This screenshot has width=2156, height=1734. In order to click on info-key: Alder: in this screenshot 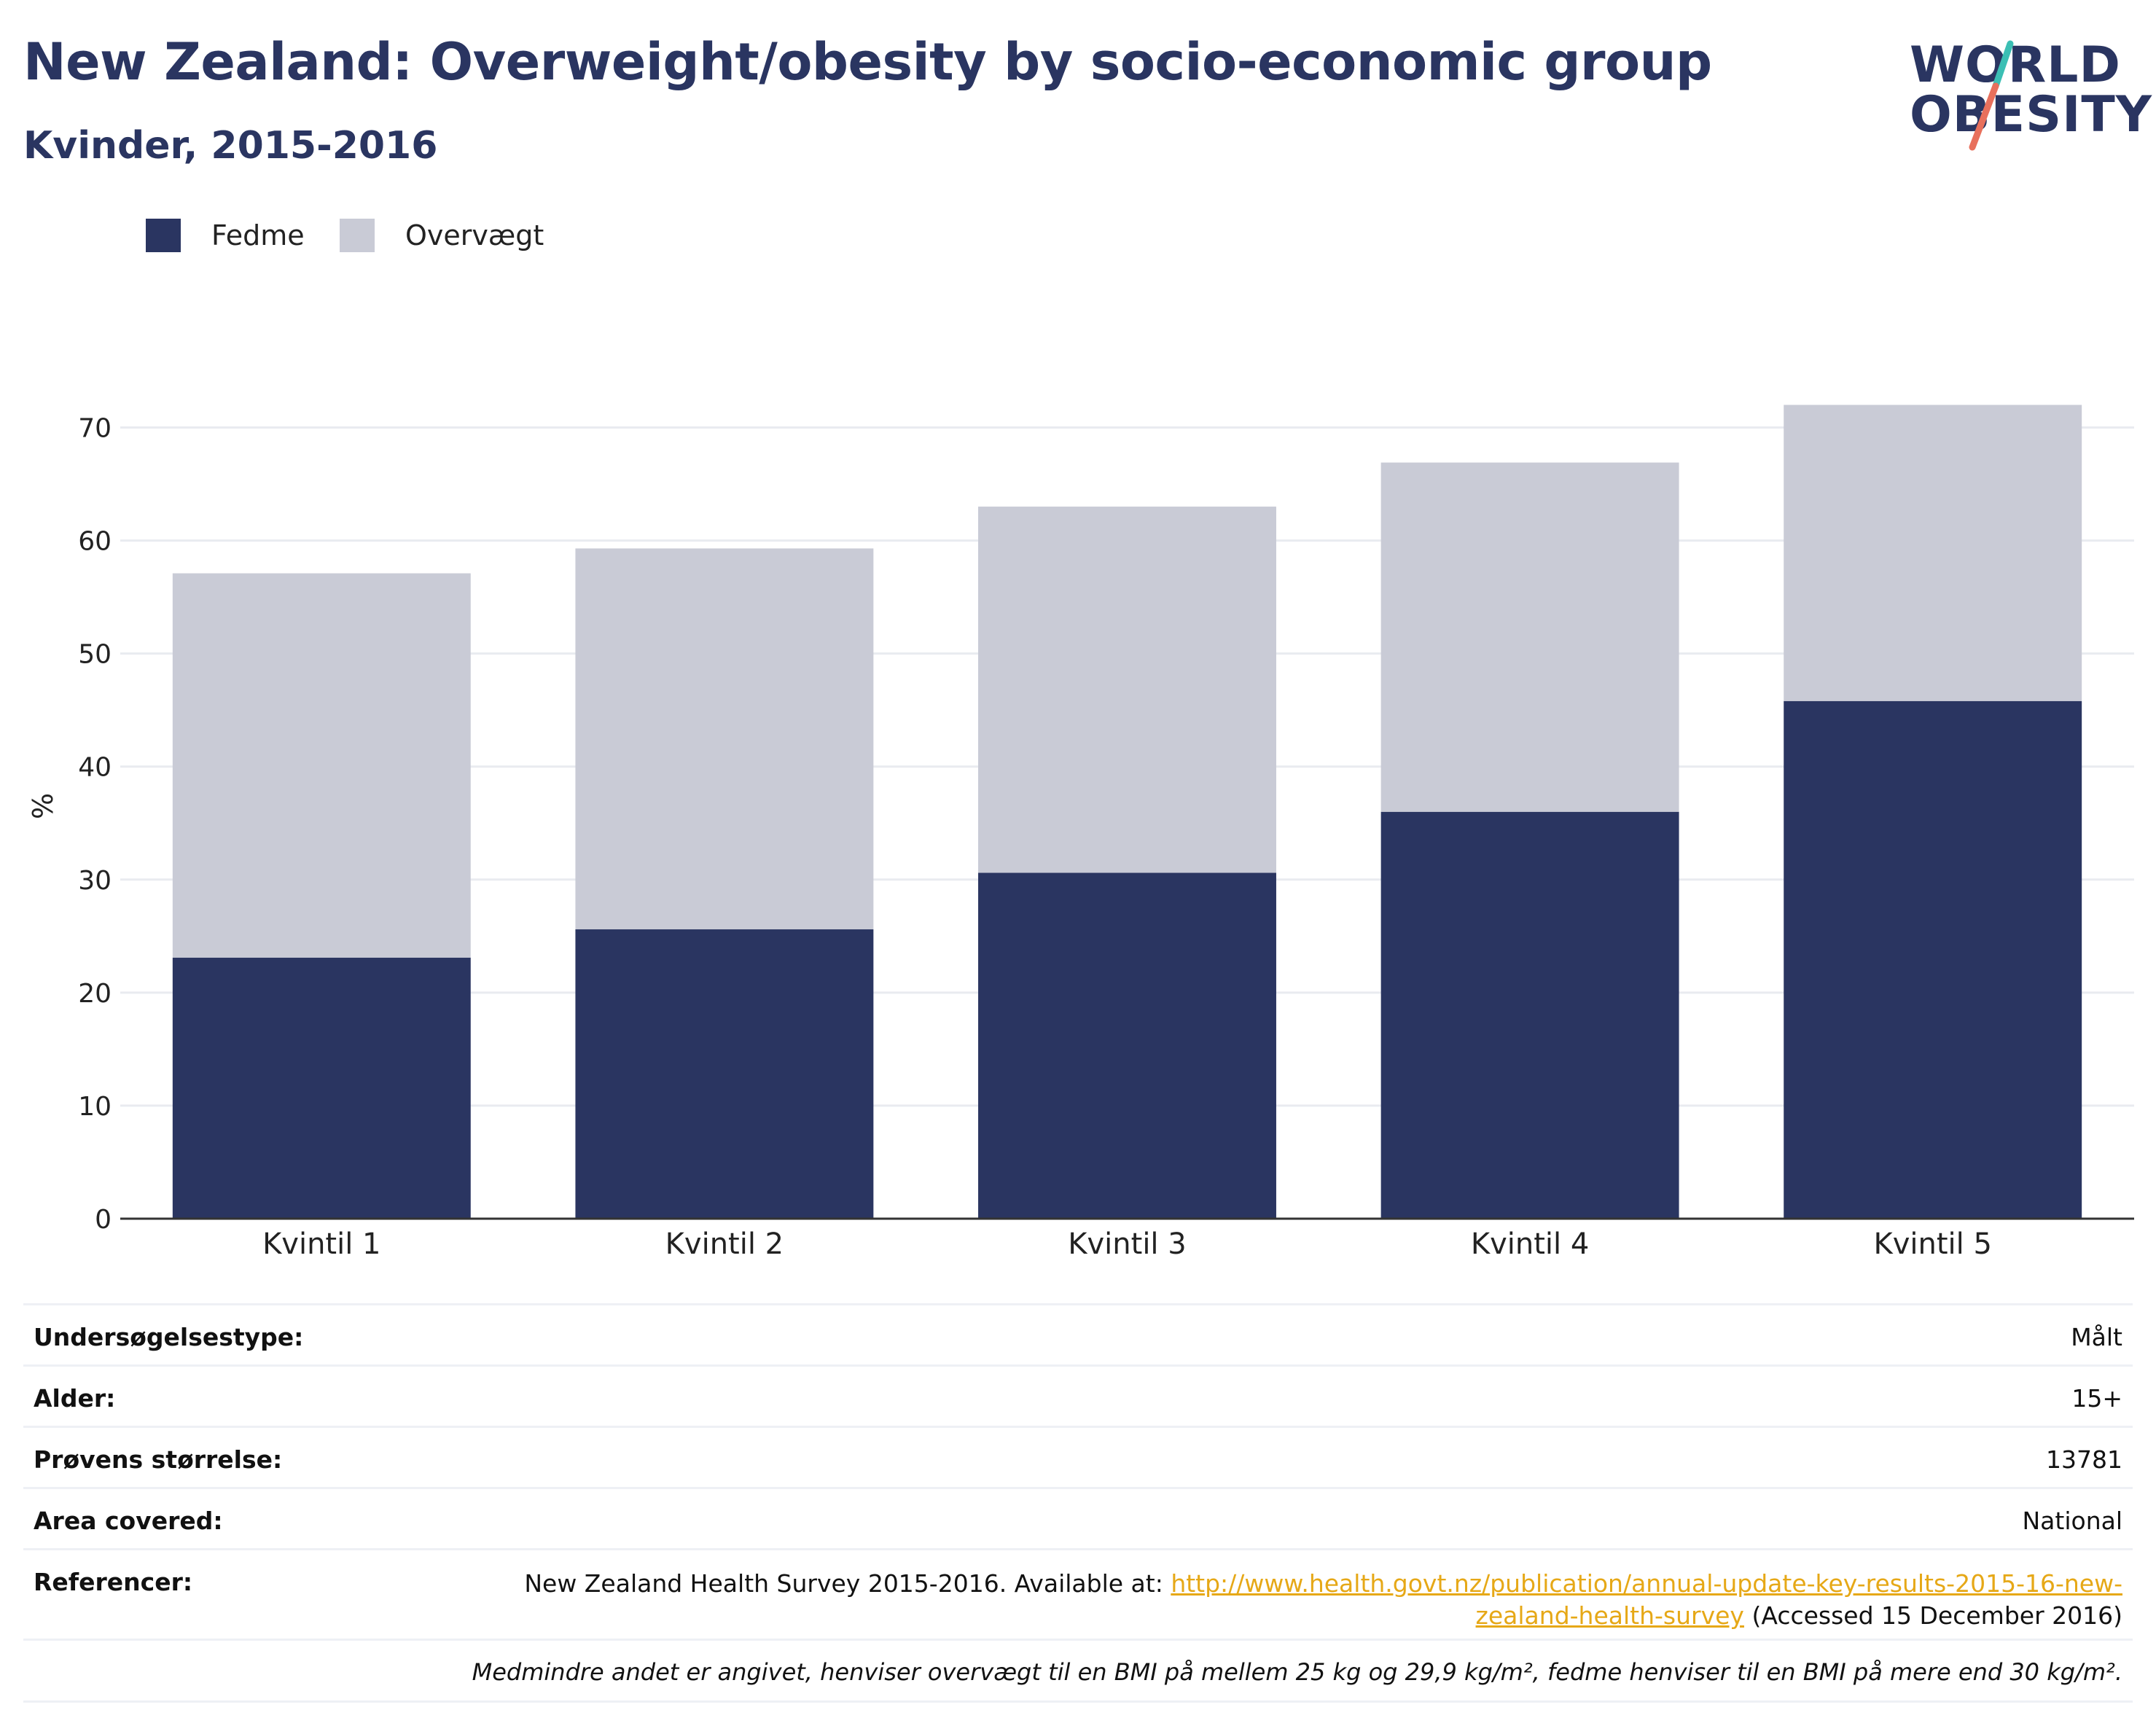, I will do `click(75, 1398)`.